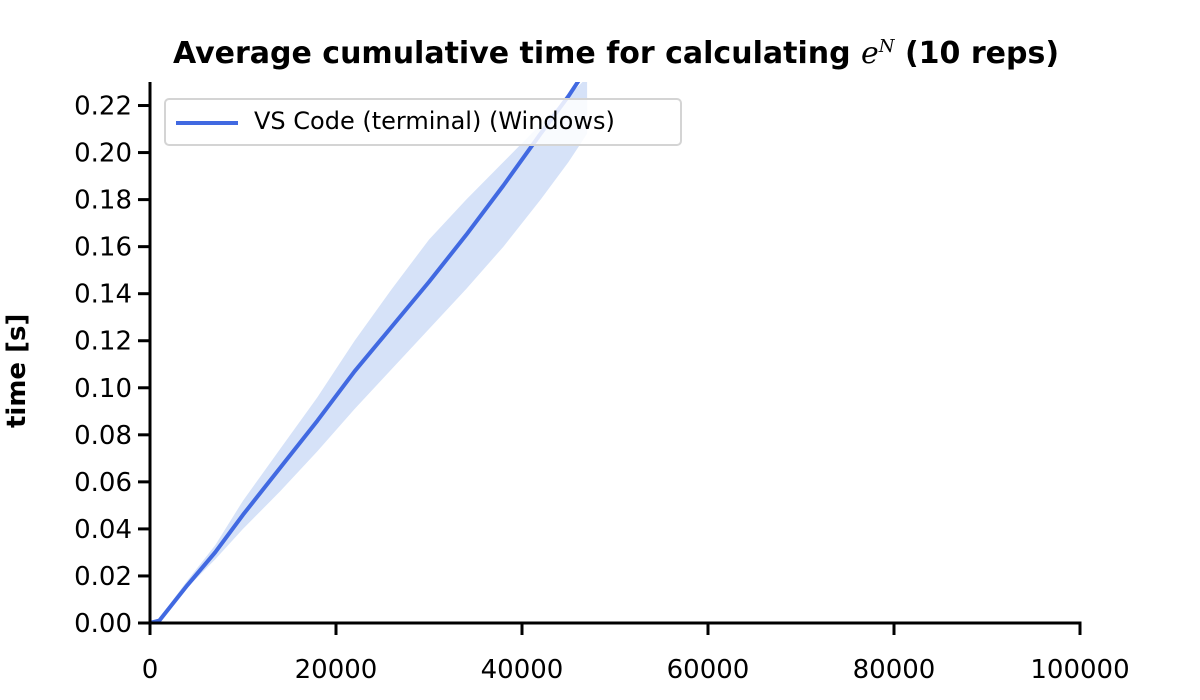 This screenshot has width=1200, height=700. What do you see at coordinates (434, 121) in the screenshot?
I see `legend-entry-label: VS Code (terminal) (Windows)` at bounding box center [434, 121].